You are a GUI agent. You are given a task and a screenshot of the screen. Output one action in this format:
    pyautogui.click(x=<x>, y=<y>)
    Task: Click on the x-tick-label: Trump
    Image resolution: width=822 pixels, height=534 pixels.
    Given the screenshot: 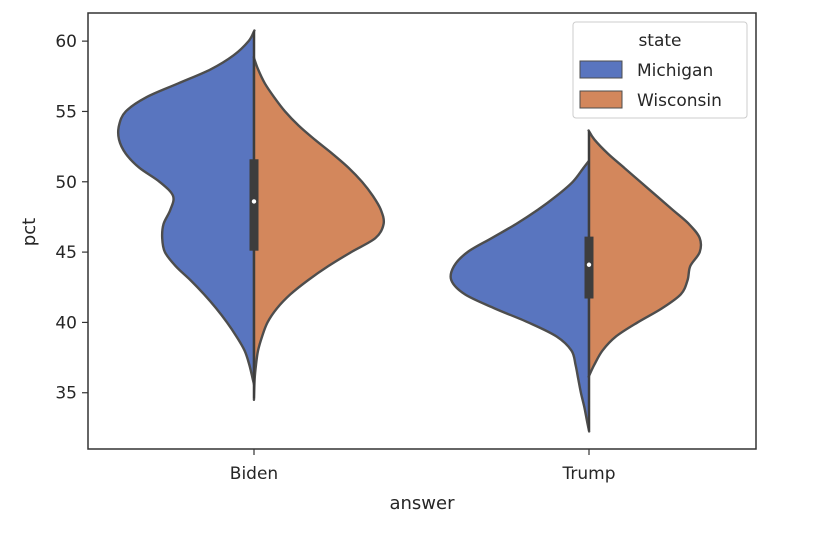 What is the action you would take?
    pyautogui.click(x=588, y=474)
    